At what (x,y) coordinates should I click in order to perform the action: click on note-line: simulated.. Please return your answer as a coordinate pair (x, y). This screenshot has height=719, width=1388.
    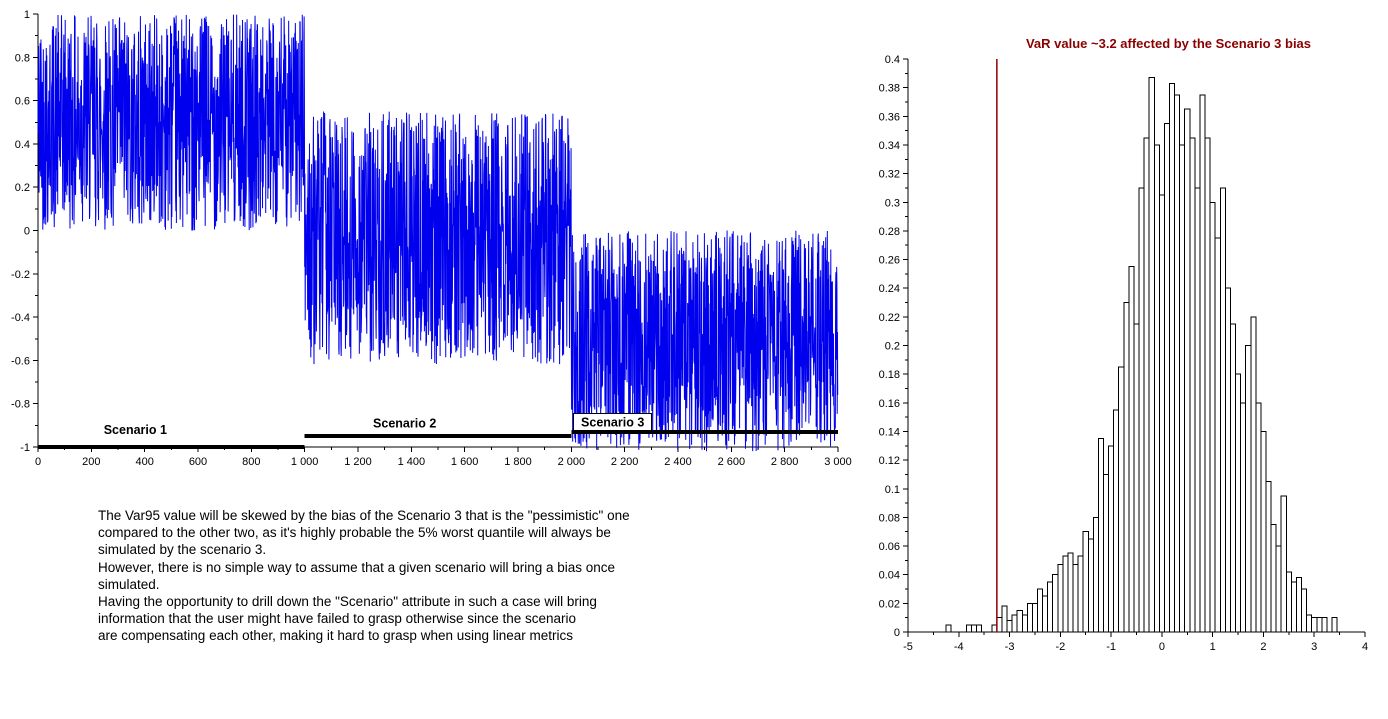
    Looking at the image, I should click on (129, 584).